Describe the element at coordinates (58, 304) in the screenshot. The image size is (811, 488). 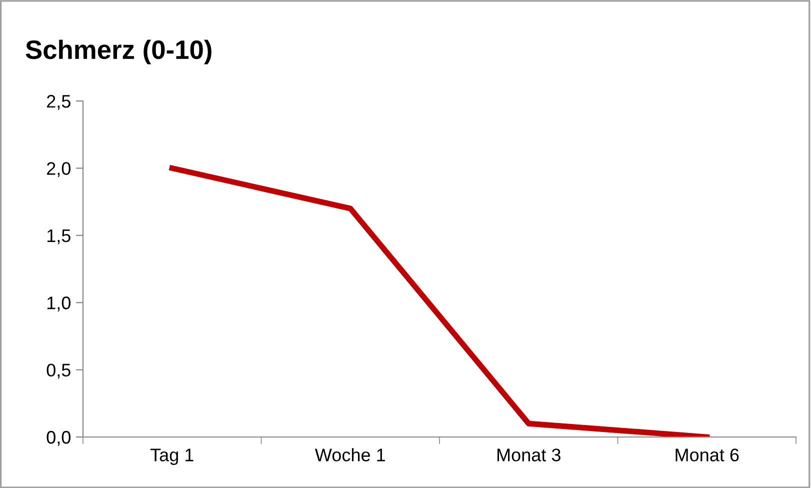
I see `y-tick-label: 1,0` at that location.